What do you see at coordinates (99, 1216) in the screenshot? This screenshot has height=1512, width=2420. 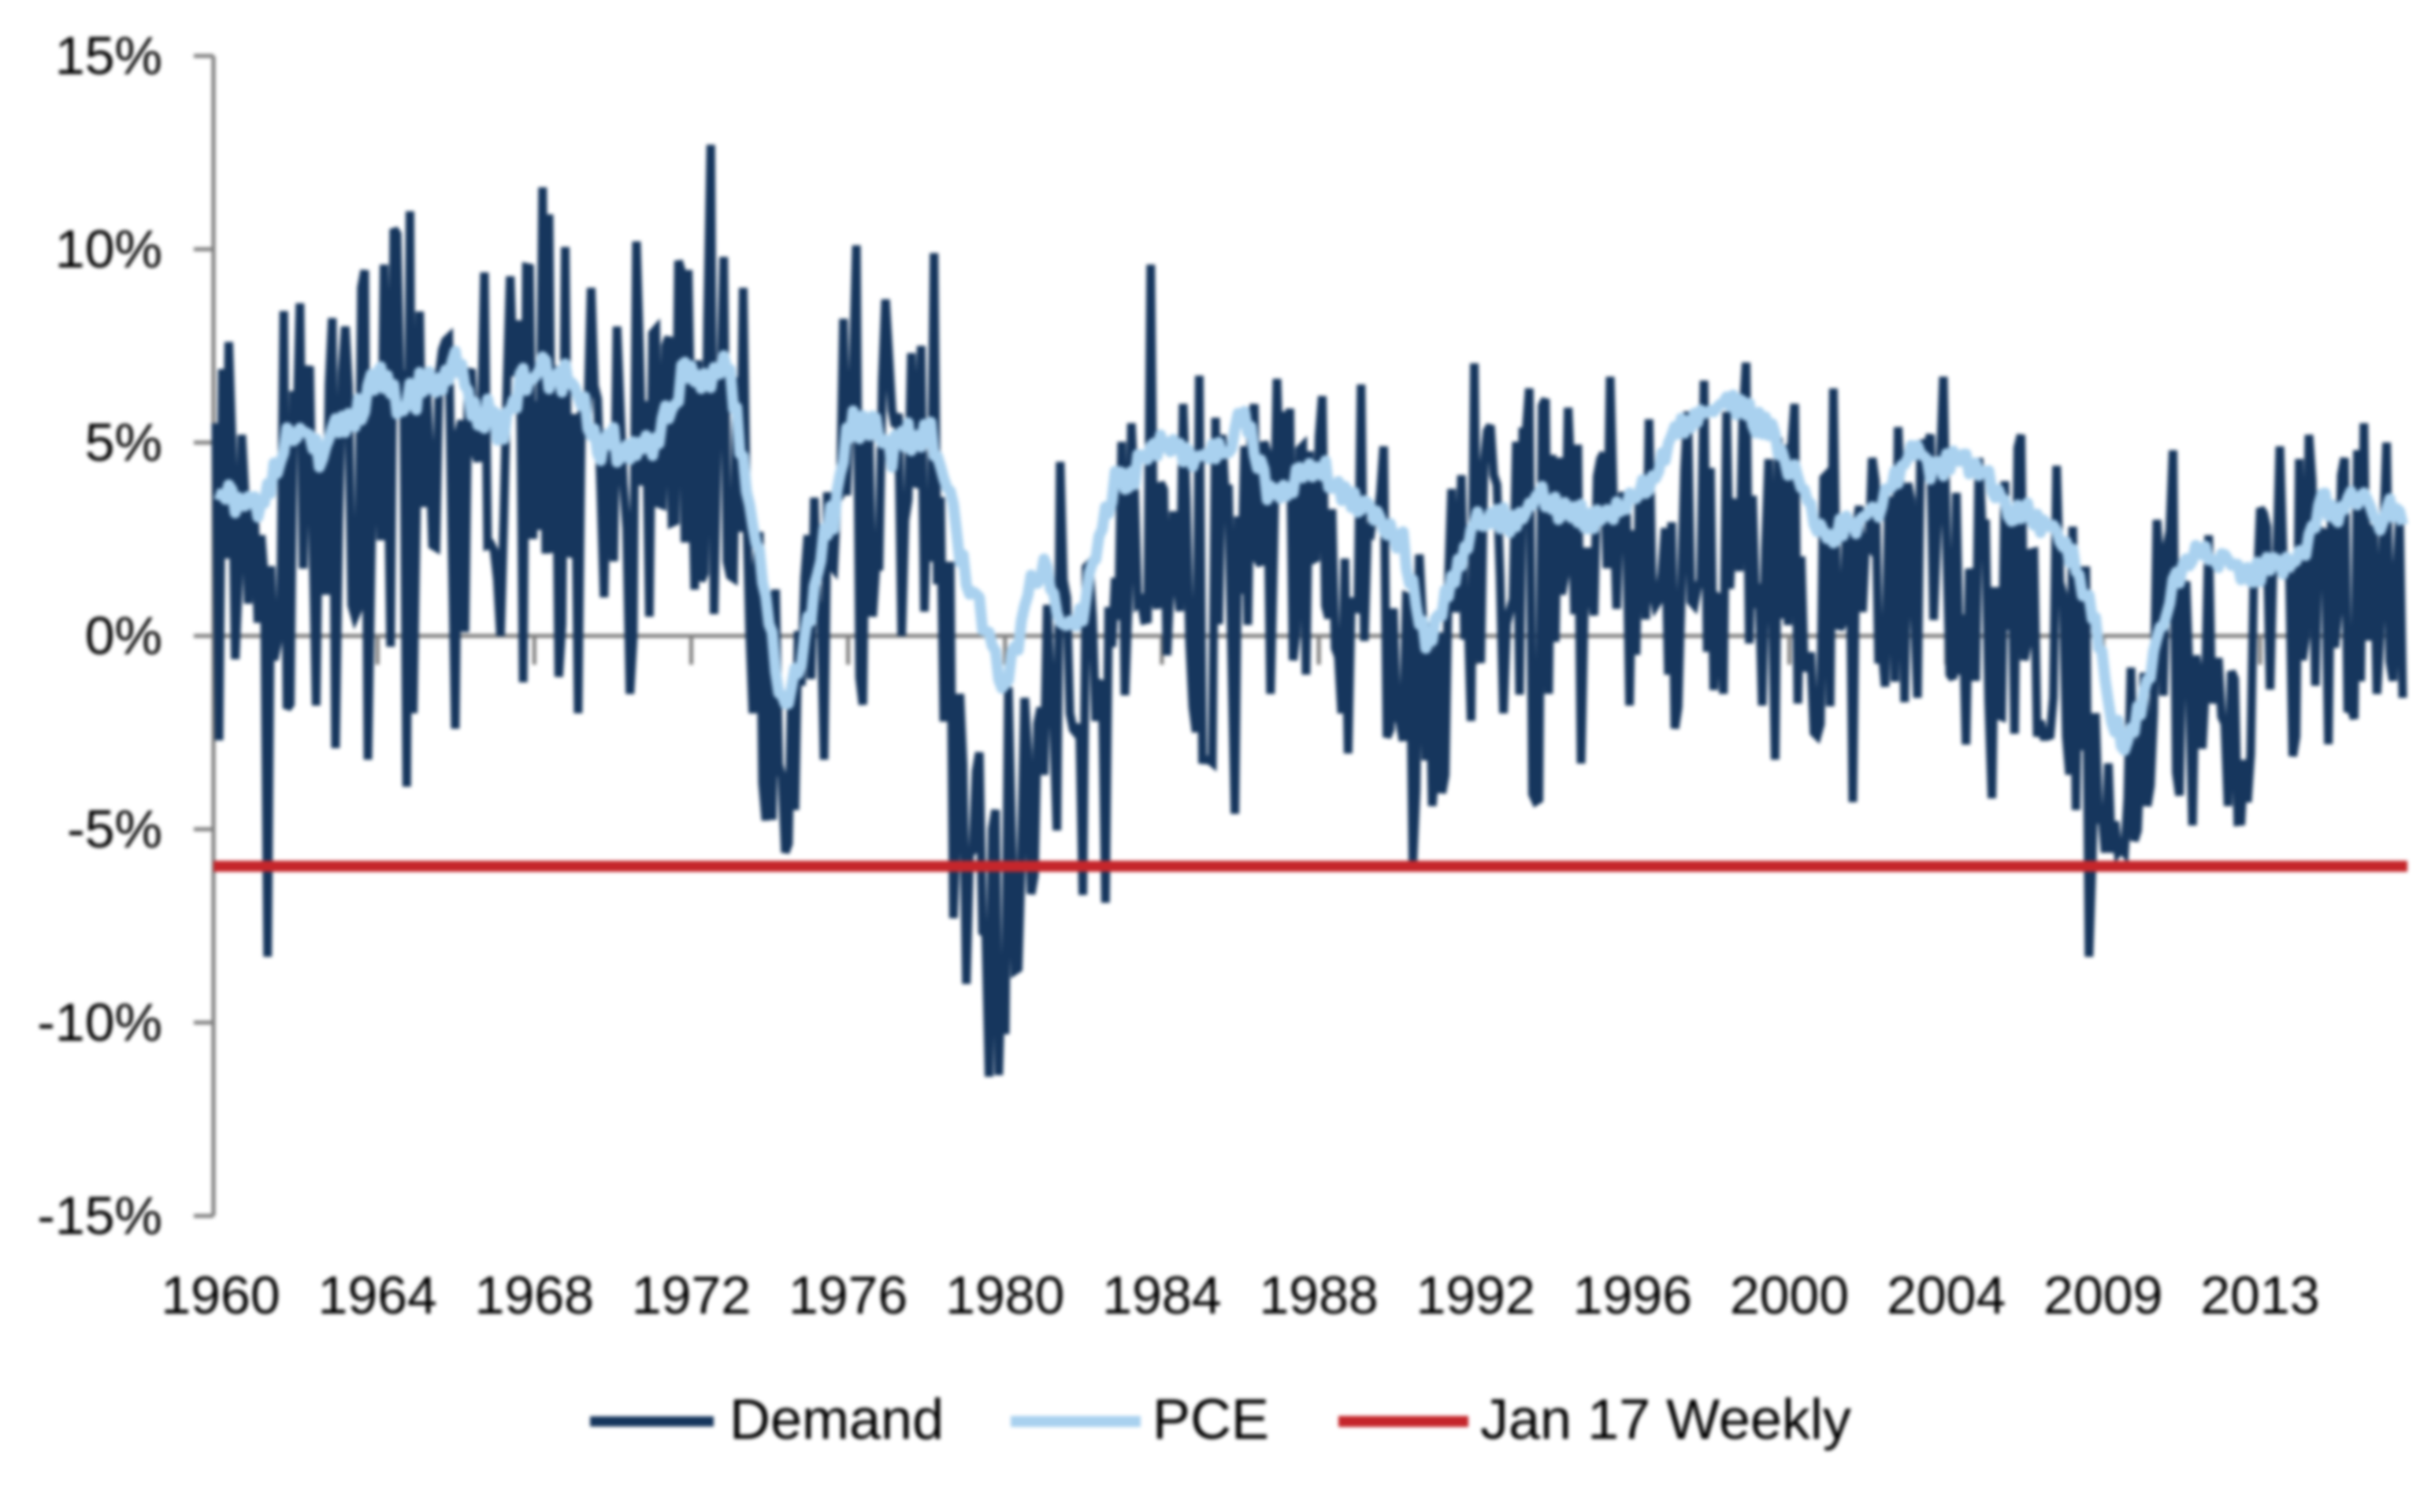 I see `svg-text: -15%` at bounding box center [99, 1216].